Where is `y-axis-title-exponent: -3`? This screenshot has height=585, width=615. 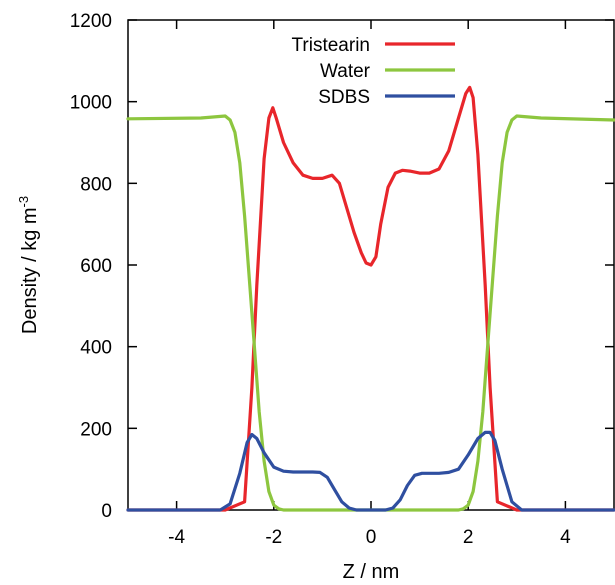
y-axis-title-exponent: -3 is located at coordinates (23, 202).